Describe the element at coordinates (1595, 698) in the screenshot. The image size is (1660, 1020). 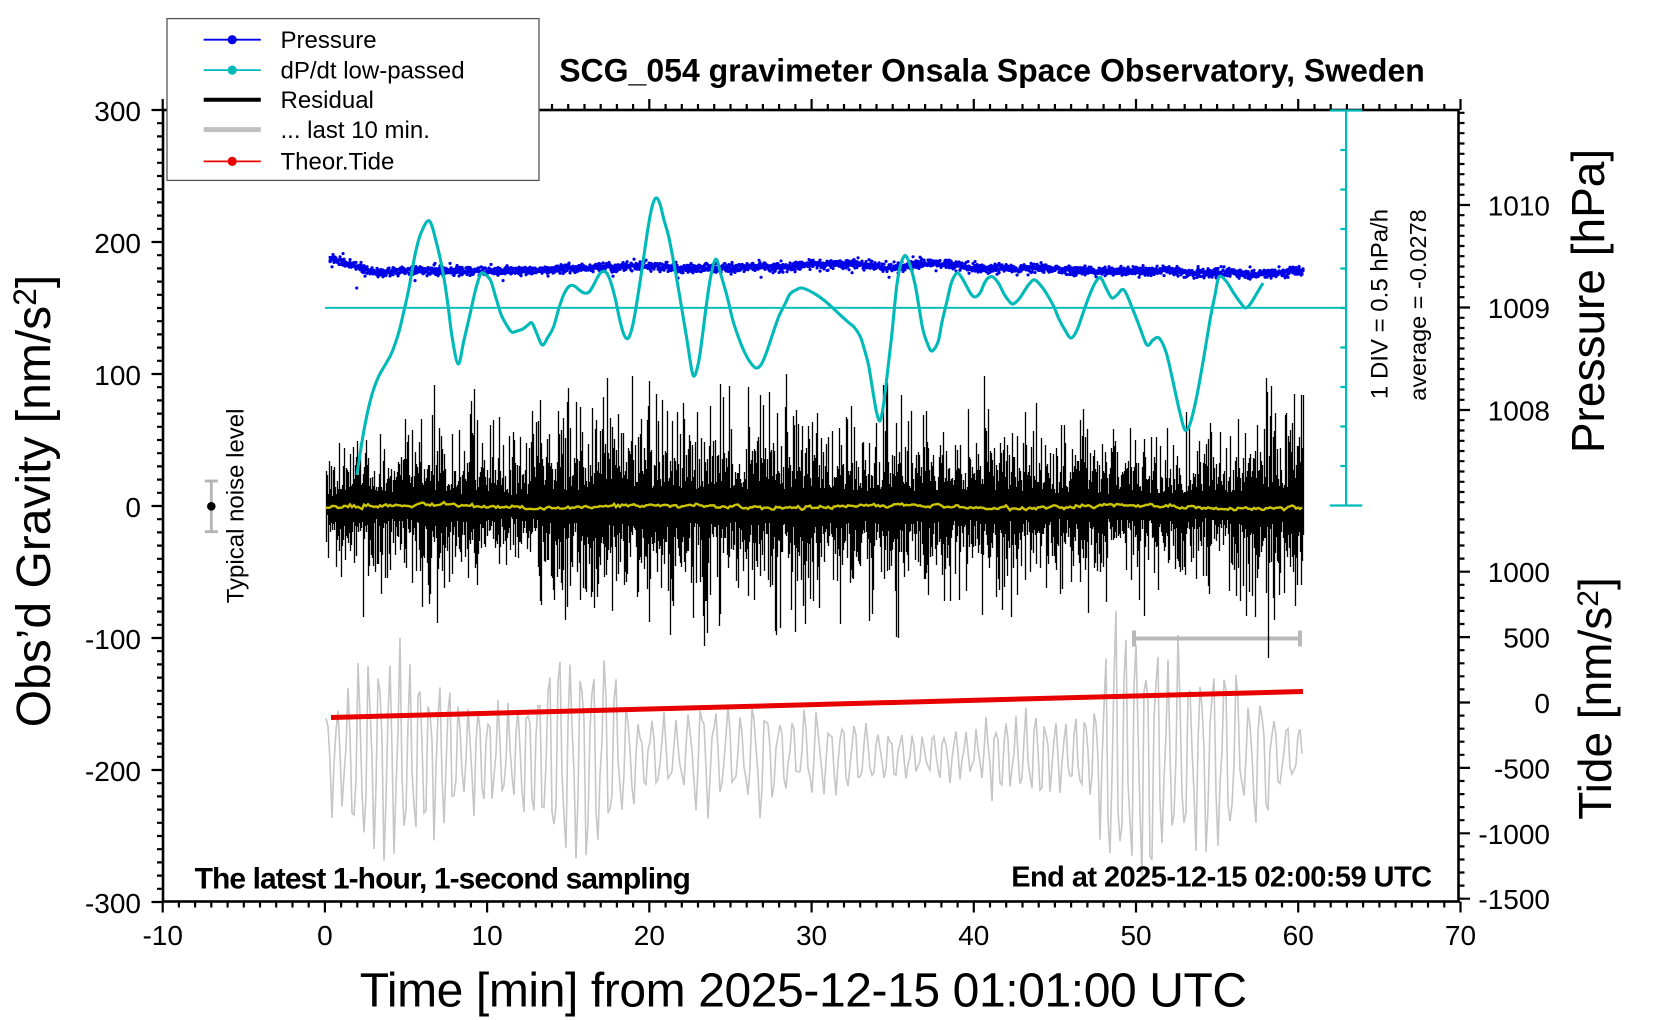
I see `svg-text: Tide [nm/s2]` at that location.